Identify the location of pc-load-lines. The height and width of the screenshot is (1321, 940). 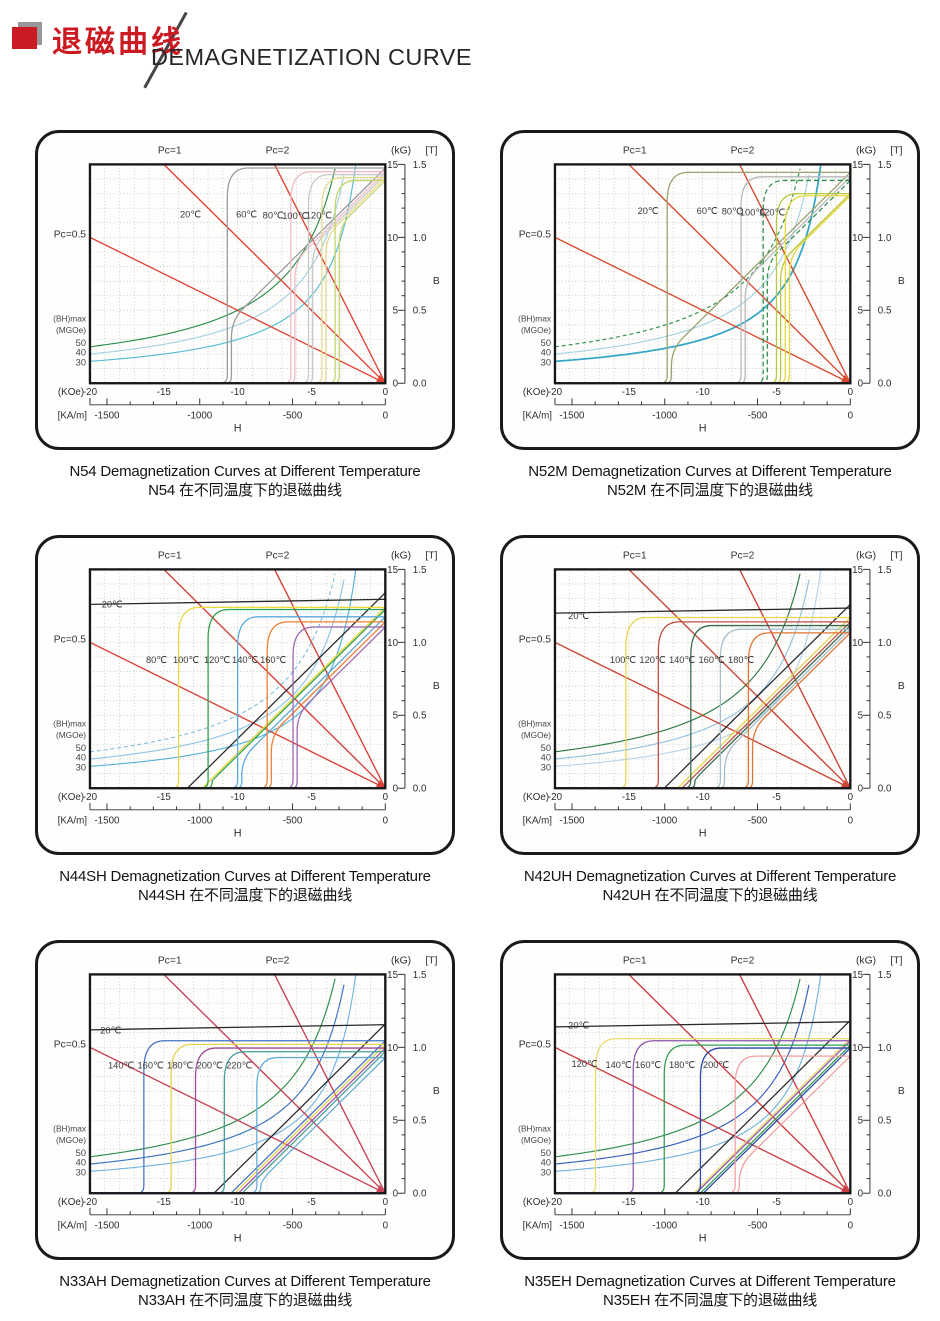
(237, 273).